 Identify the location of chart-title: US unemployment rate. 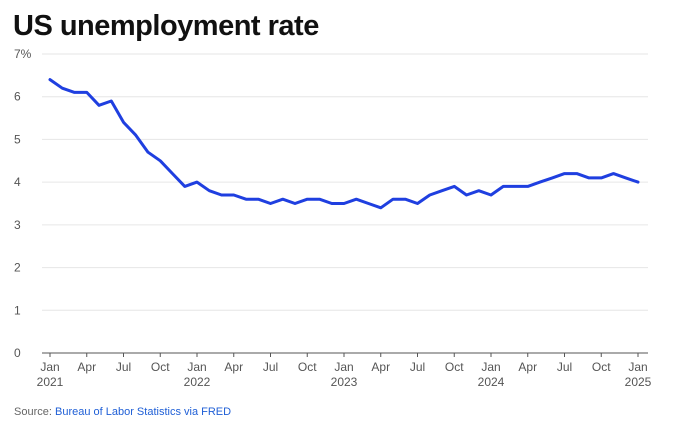
(166, 26).